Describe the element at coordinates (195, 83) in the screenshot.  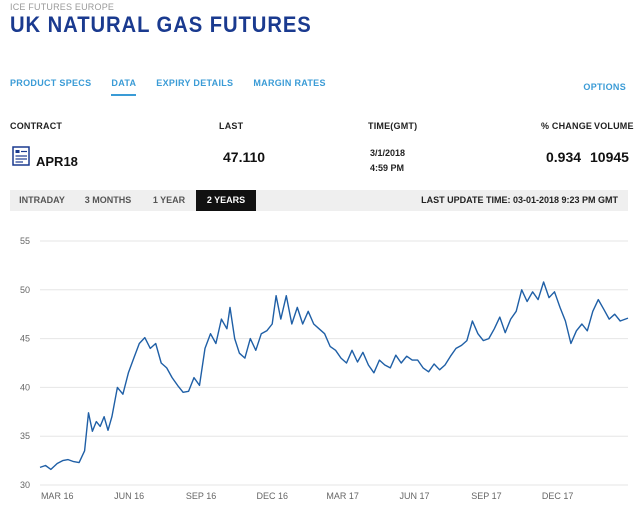
I see `tab-expiry-details: EXPIRY DETAILS` at that location.